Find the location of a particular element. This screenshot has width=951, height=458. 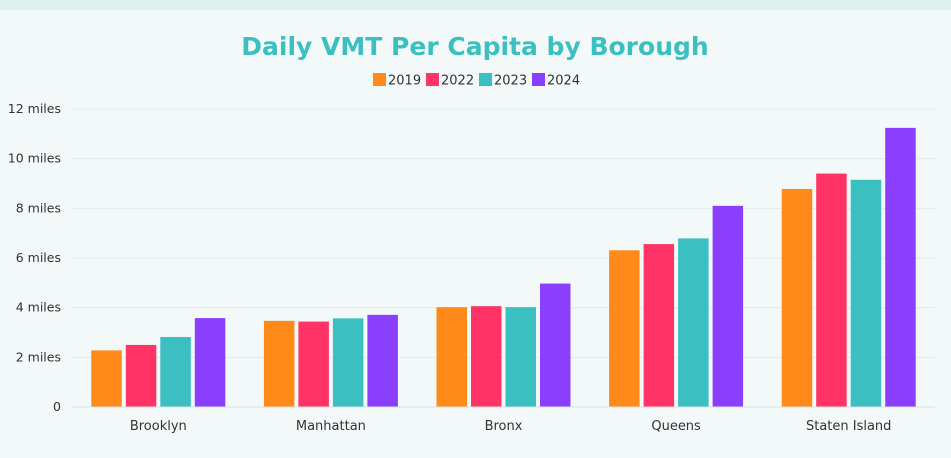

y-tick-label: 4 miles is located at coordinates (38, 307).